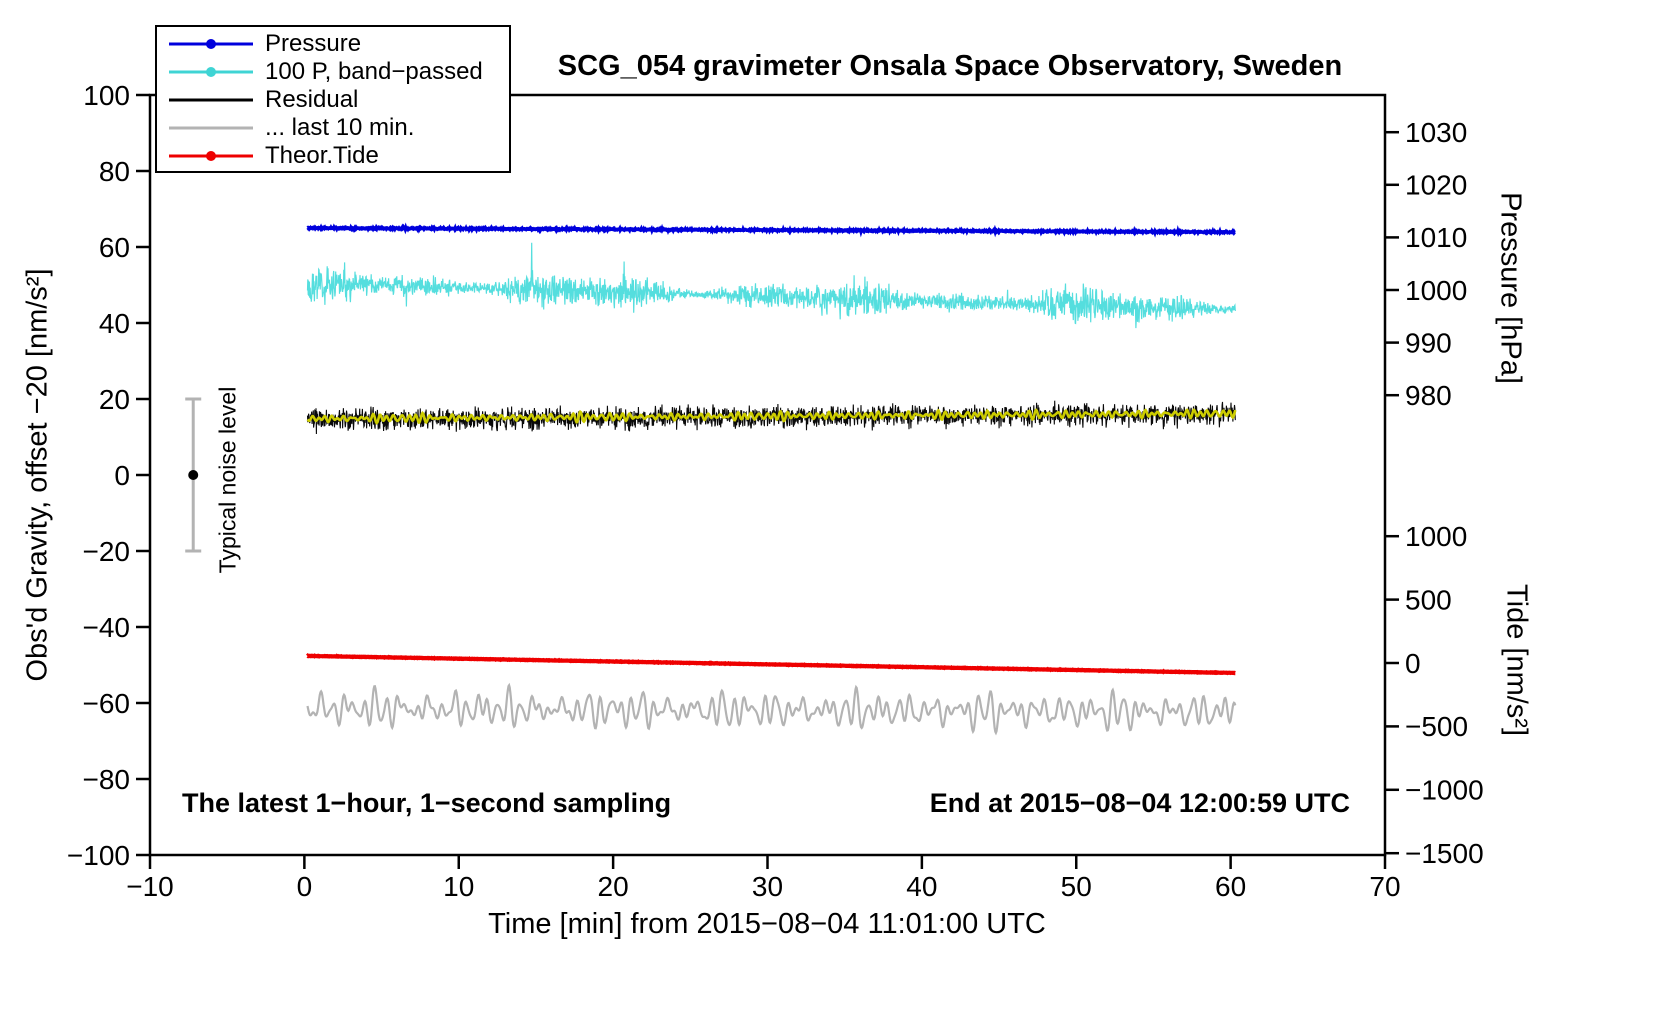 This screenshot has width=1660, height=1020. What do you see at coordinates (1076, 886) in the screenshot?
I see `x-tick-label: 50` at bounding box center [1076, 886].